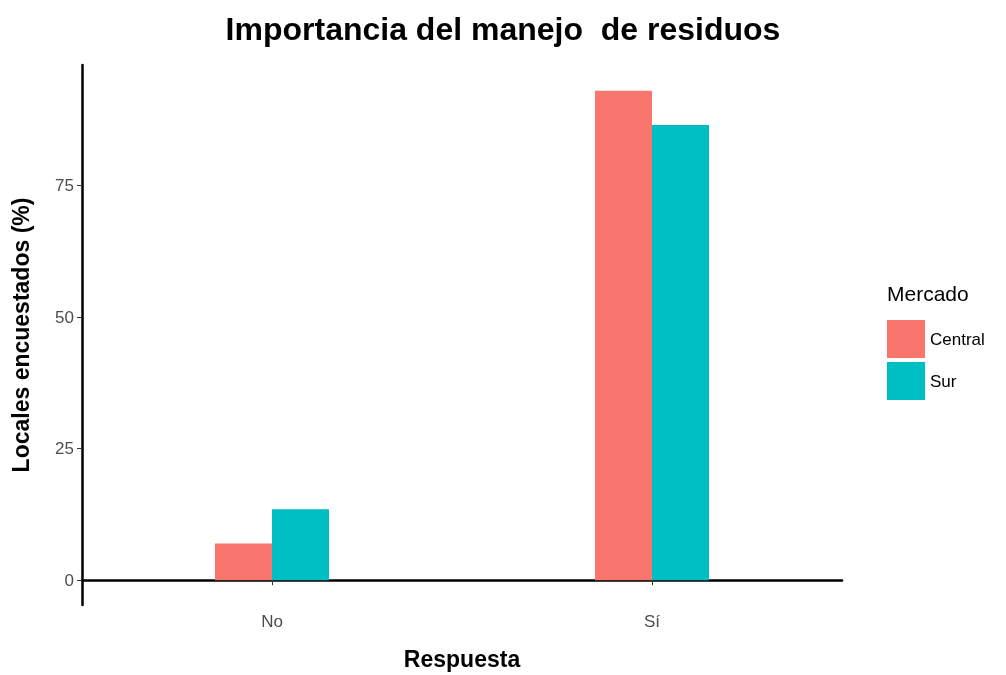  I want to click on legend-title: Mercado, so click(928, 293).